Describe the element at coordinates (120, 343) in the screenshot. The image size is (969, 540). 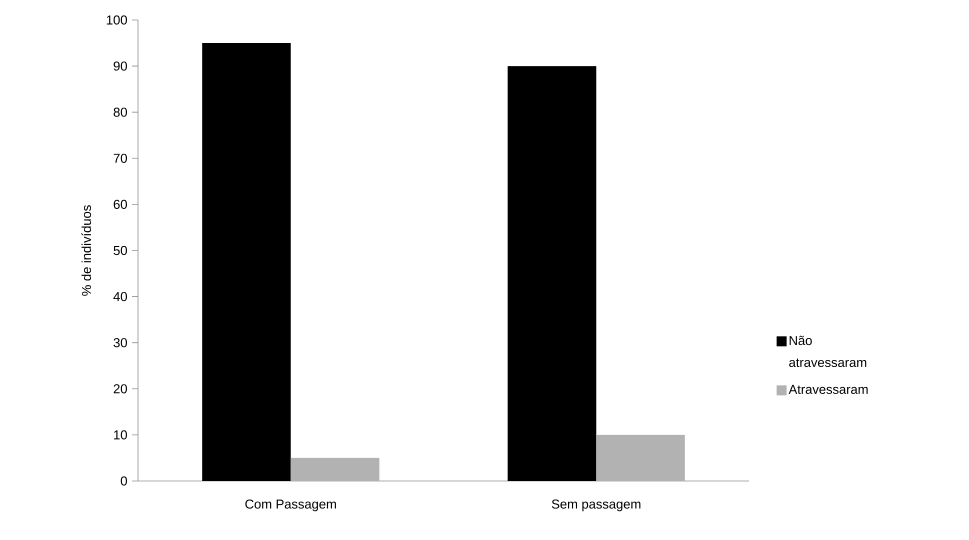
I see `y-tick-label: 30` at that location.